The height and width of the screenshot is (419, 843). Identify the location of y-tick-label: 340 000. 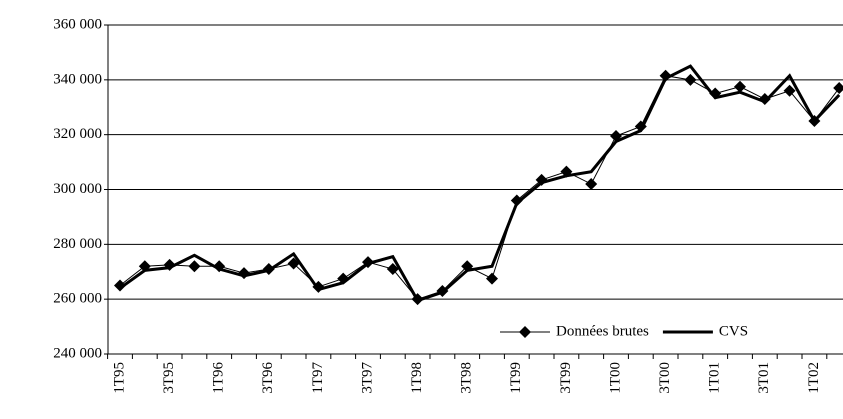
(77, 79).